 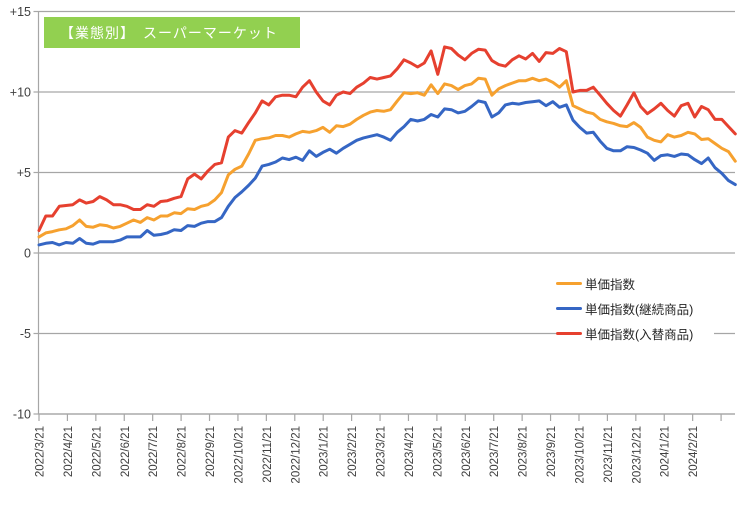 I want to click on legend-item-unit-price-index-continuing: 単価指数(継続商品), so click(x=635, y=308).